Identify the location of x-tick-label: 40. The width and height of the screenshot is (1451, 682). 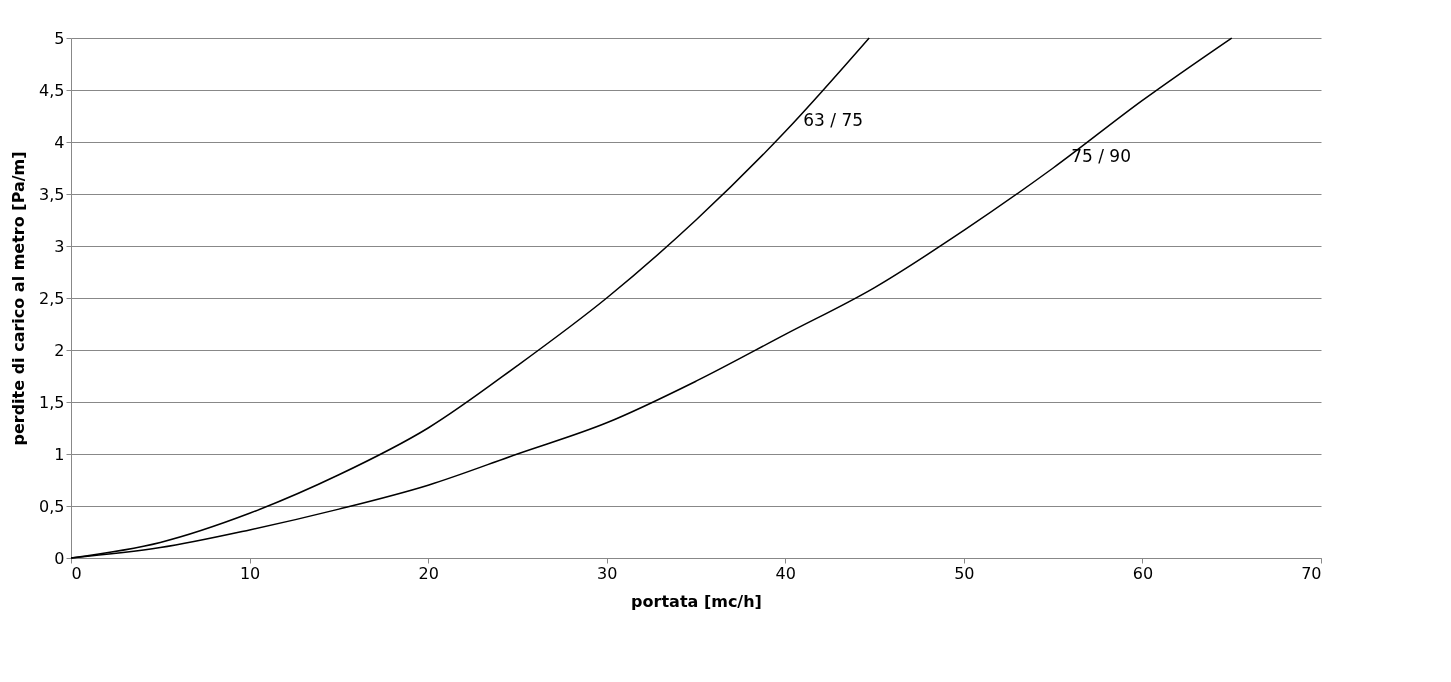
(785, 573).